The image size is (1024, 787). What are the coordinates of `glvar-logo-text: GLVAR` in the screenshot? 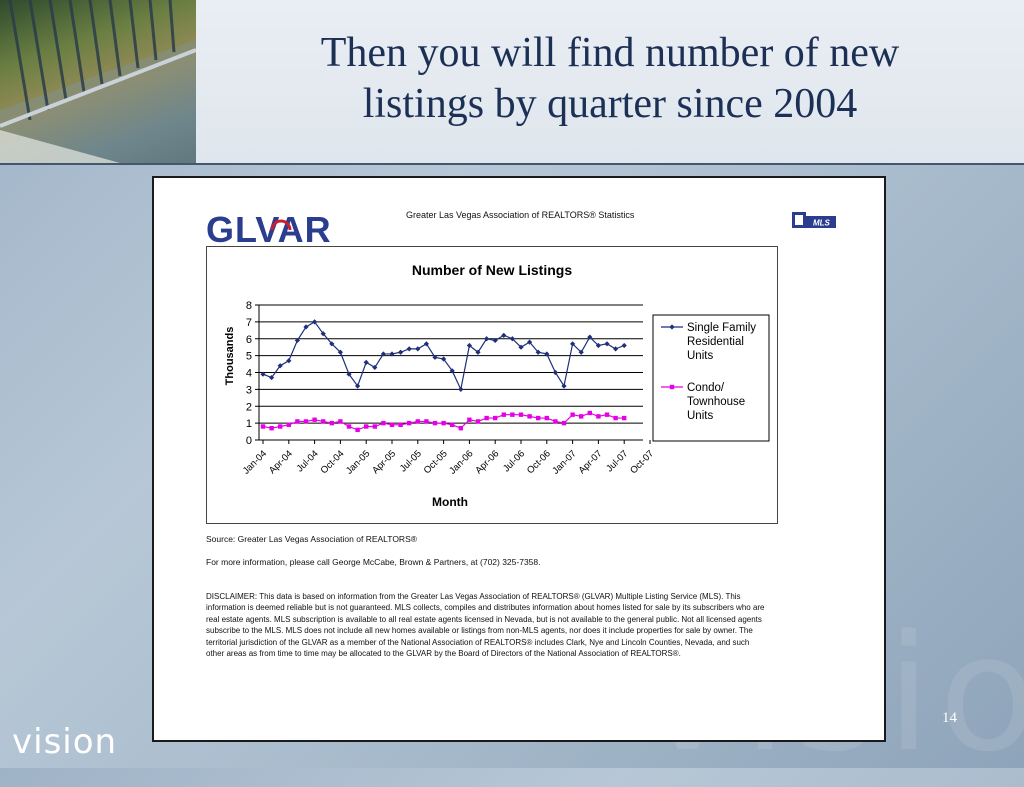 It's located at (269, 228).